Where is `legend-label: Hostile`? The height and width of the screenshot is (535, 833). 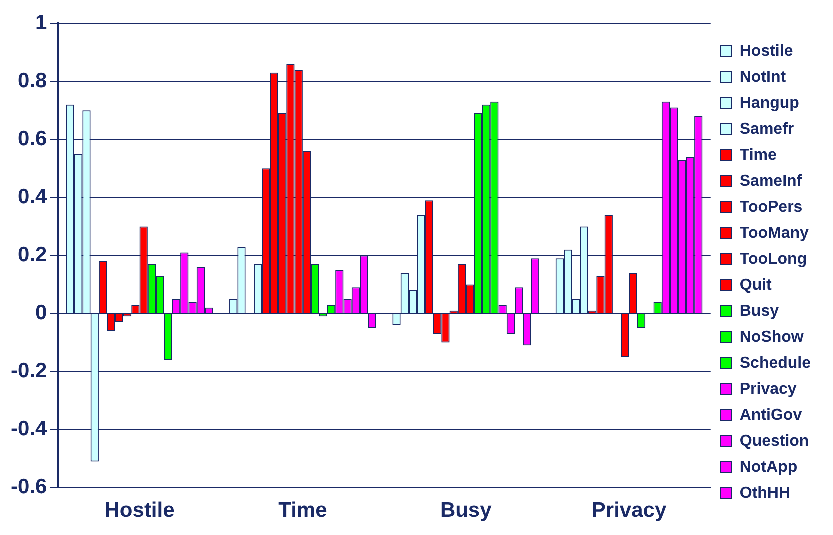 legend-label: Hostile is located at coordinates (767, 51).